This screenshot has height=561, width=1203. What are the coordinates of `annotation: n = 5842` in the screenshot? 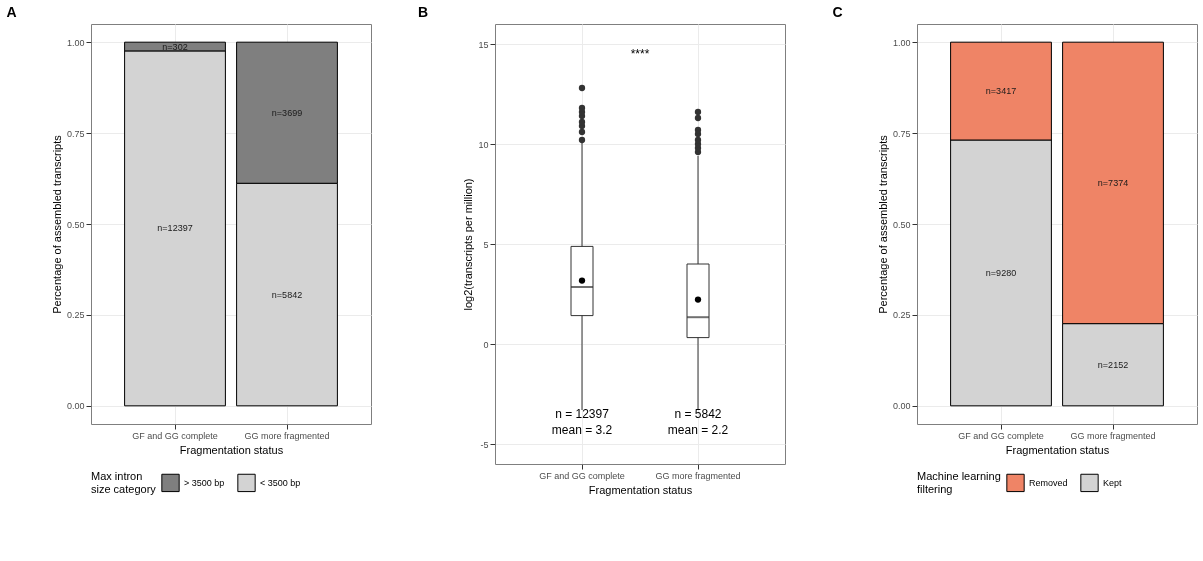 It's located at (698, 414).